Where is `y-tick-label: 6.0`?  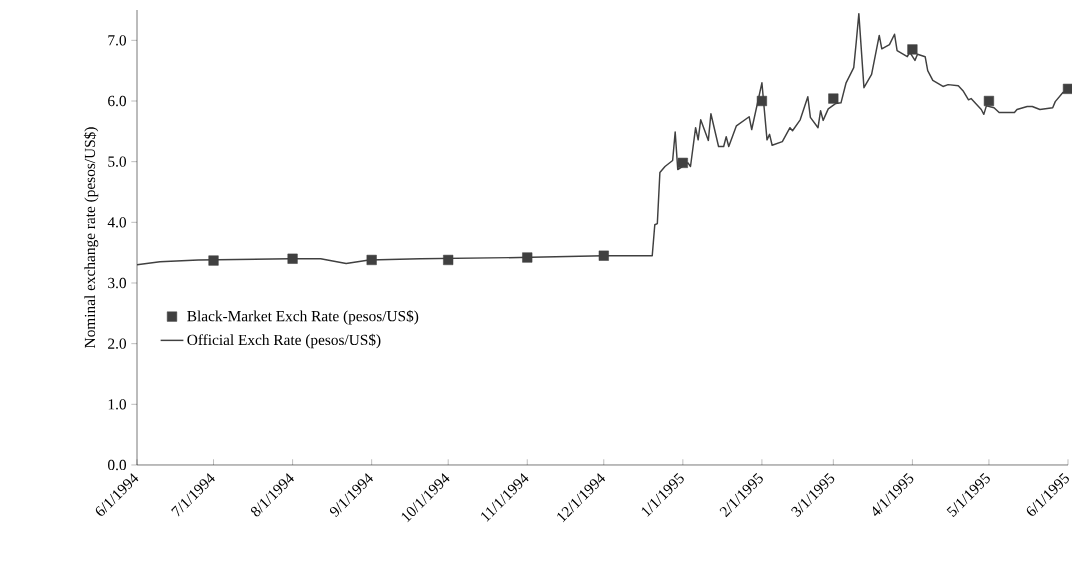
y-tick-label: 6.0 is located at coordinates (117, 101).